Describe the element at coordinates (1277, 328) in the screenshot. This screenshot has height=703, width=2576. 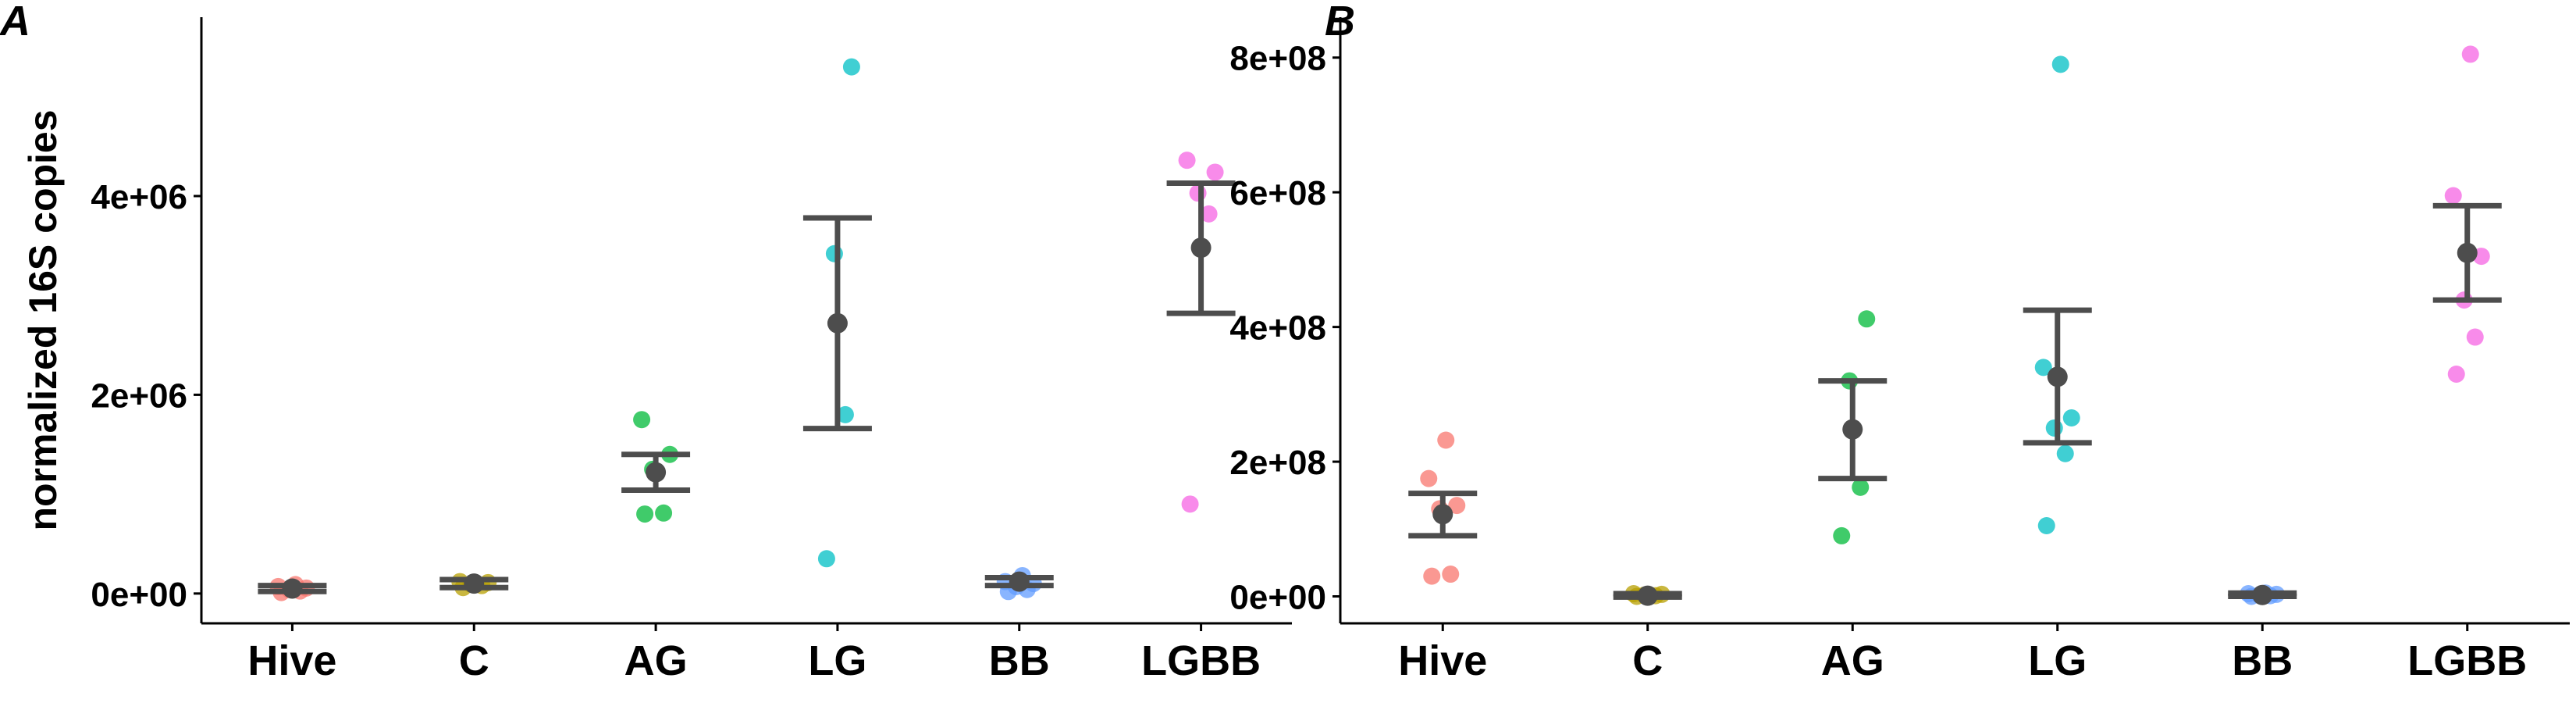
I see `b-y-tick-label: 4e+08` at that location.